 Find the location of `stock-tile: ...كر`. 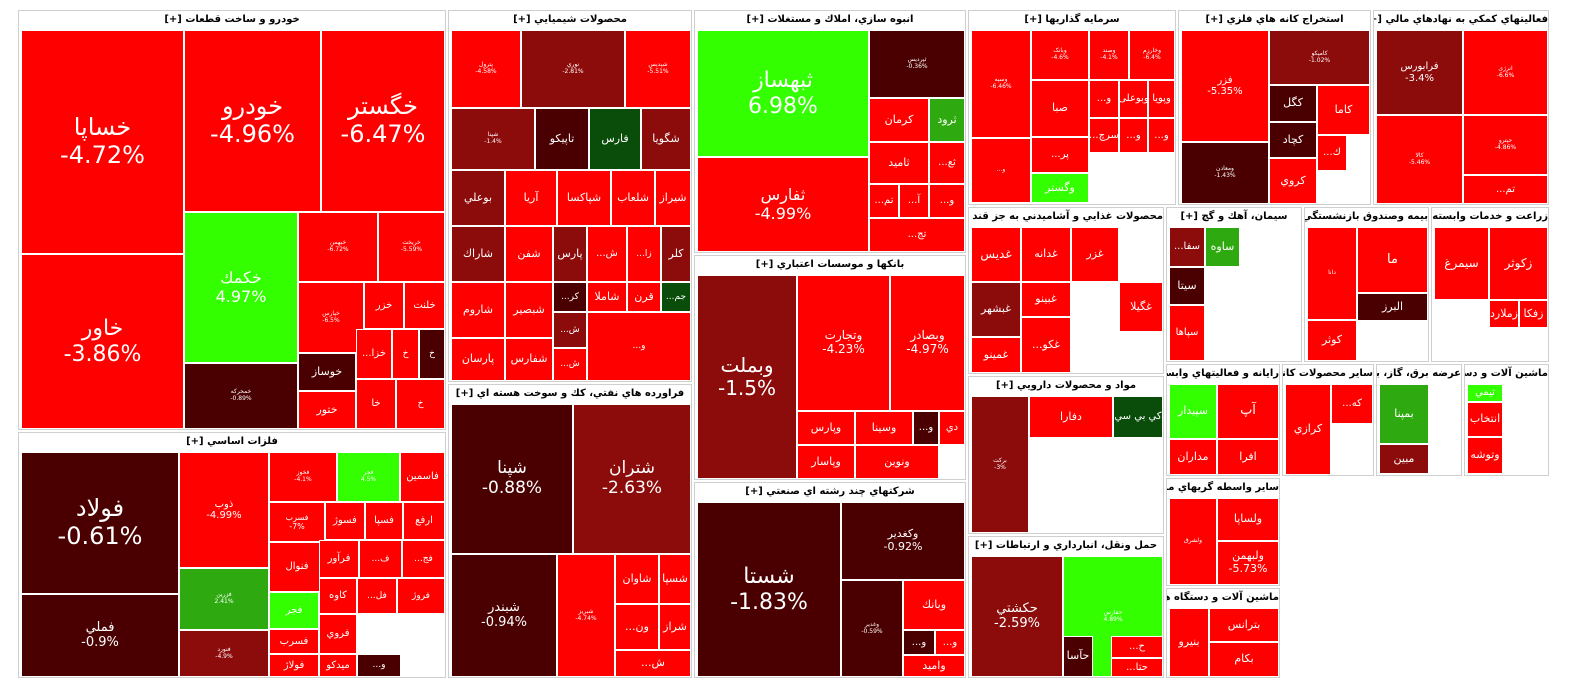

stock-tile: ...كر is located at coordinates (570, 297).